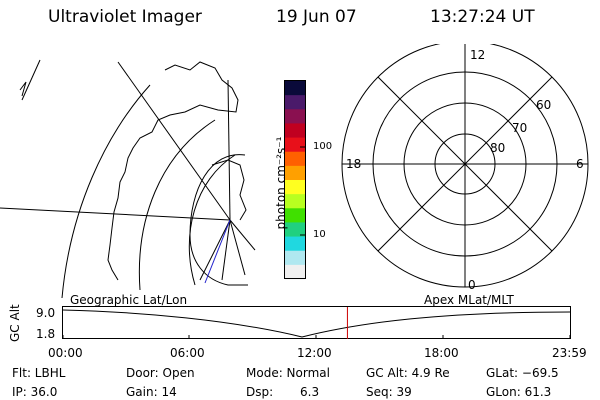 This screenshot has height=400, width=600. I want to click on timeline-y-max: 9.0, so click(46, 313).